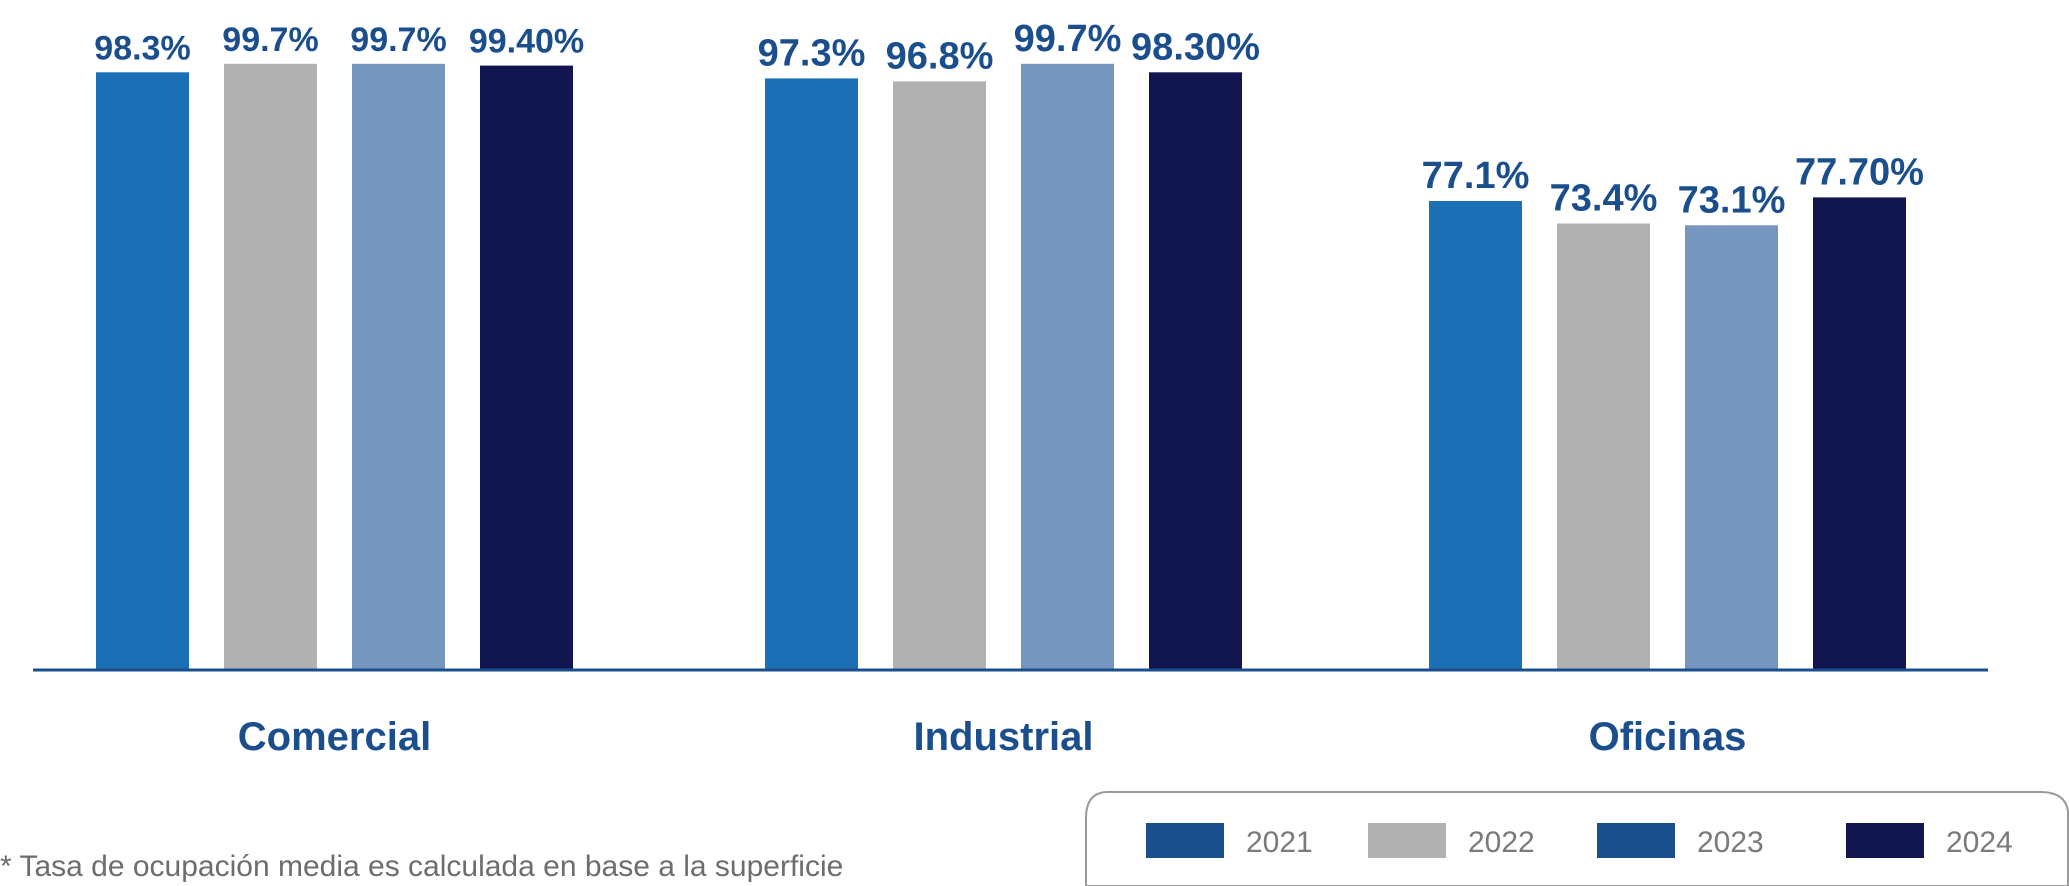 The width and height of the screenshot is (2069, 886). Describe the element at coordinates (1195, 47) in the screenshot. I see `value-label-industrial-2024: 98.30%` at that location.